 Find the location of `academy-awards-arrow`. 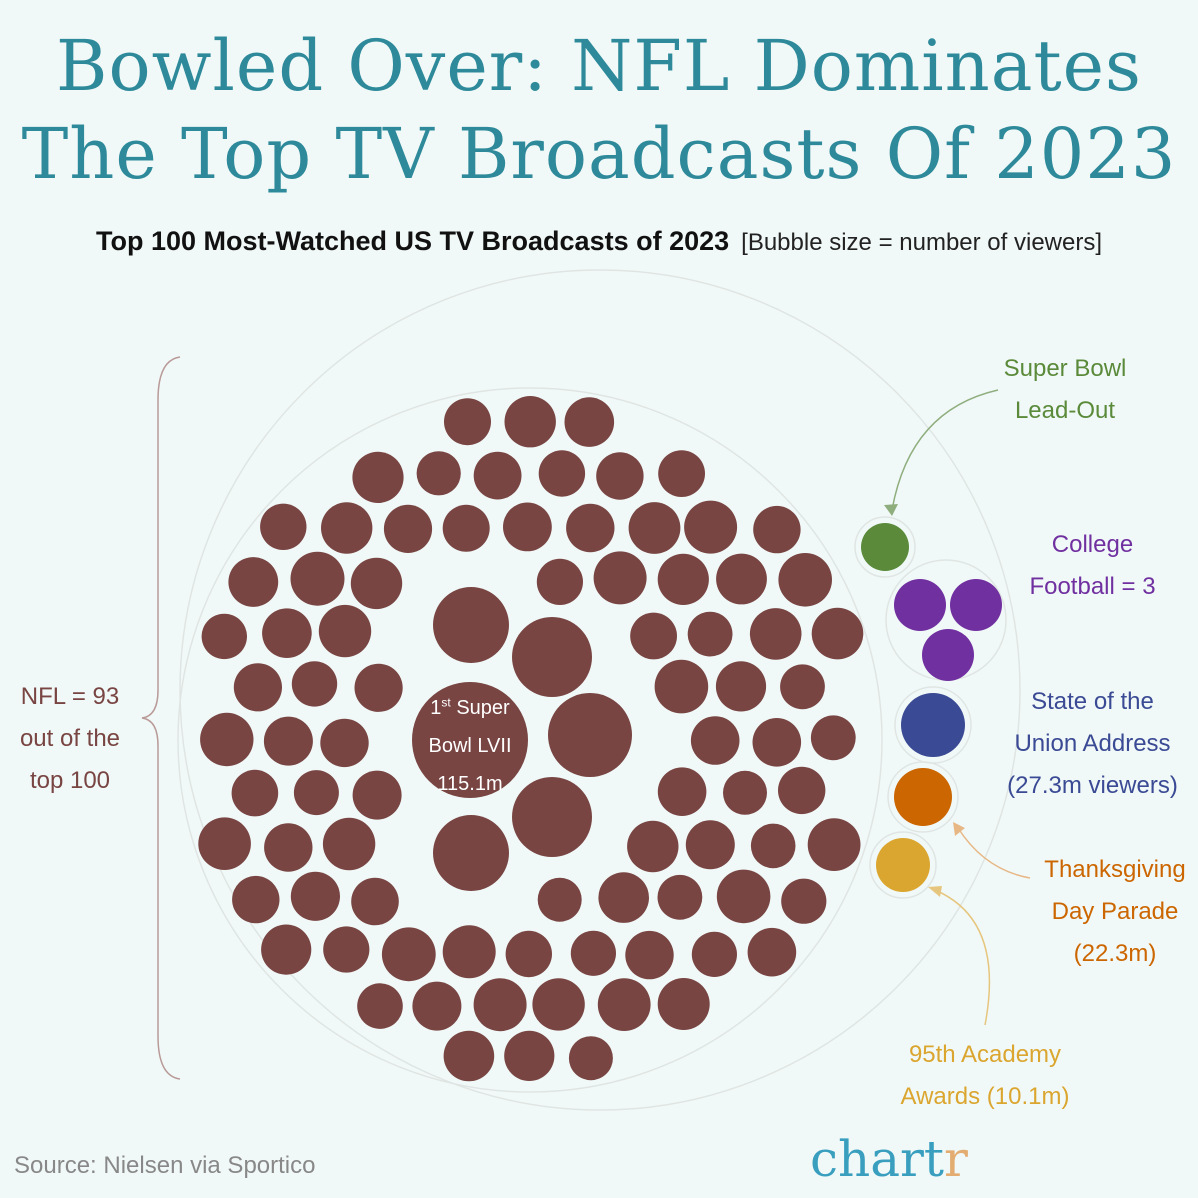

academy-awards-arrow is located at coordinates (962, 957).